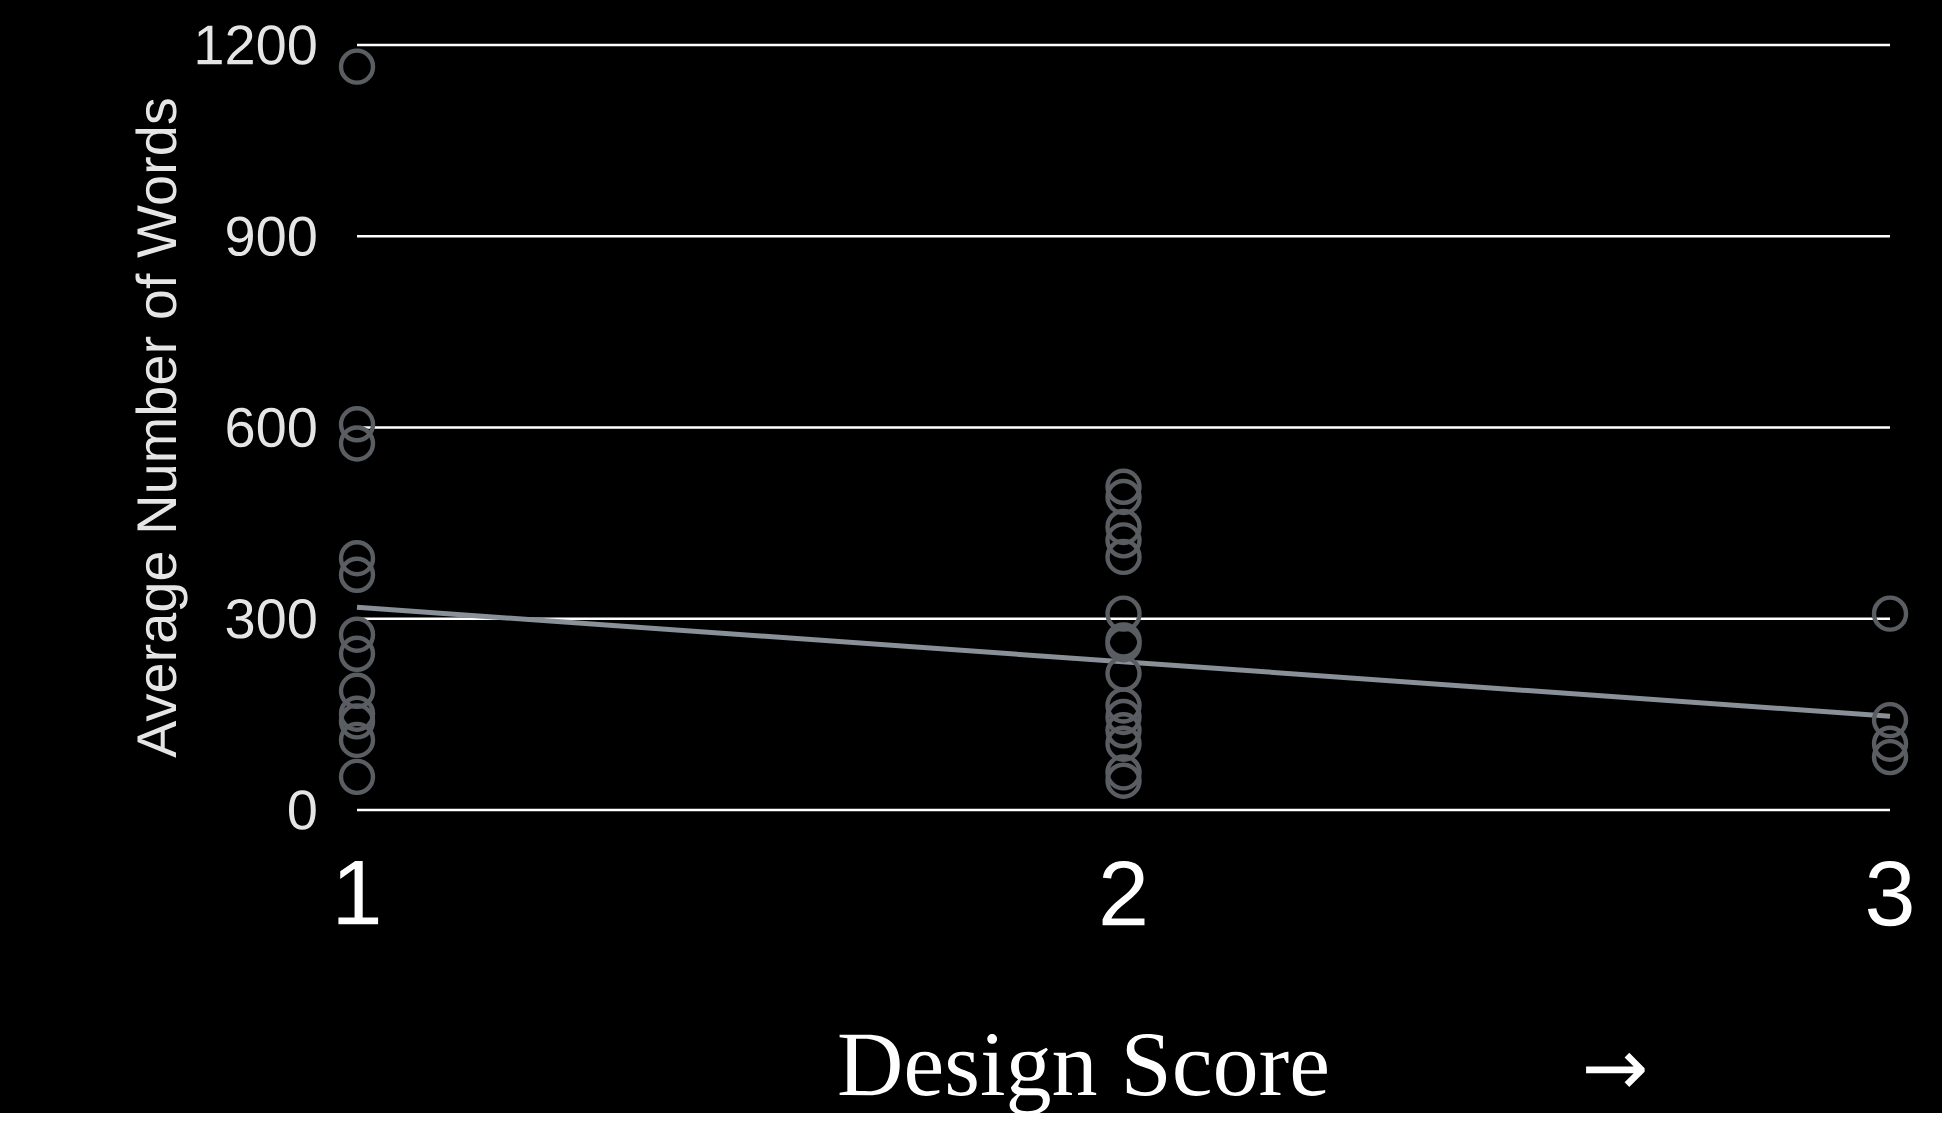  I want to click on y-tick-label: 300, so click(271, 619).